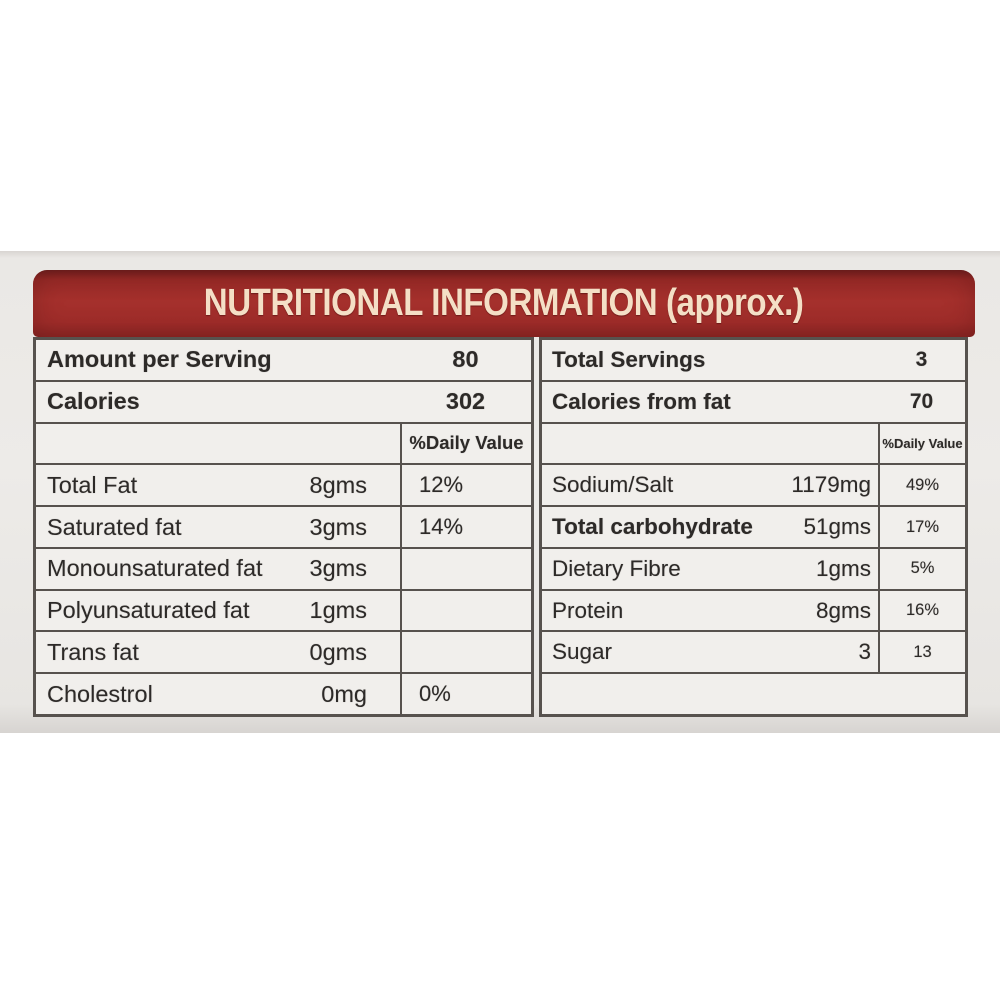 The height and width of the screenshot is (1000, 1000). What do you see at coordinates (921, 359) in the screenshot?
I see `row-value: 3` at bounding box center [921, 359].